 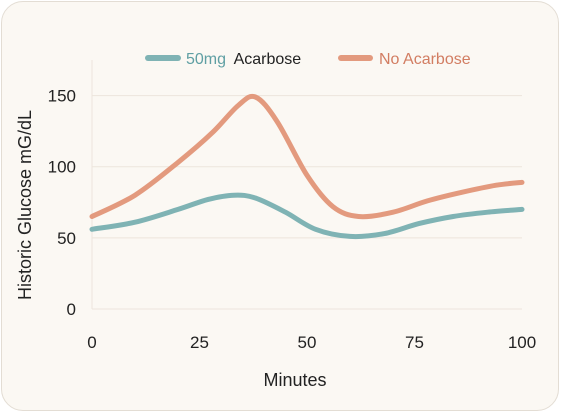 I want to click on series-line-acarbose, so click(x=307, y=216).